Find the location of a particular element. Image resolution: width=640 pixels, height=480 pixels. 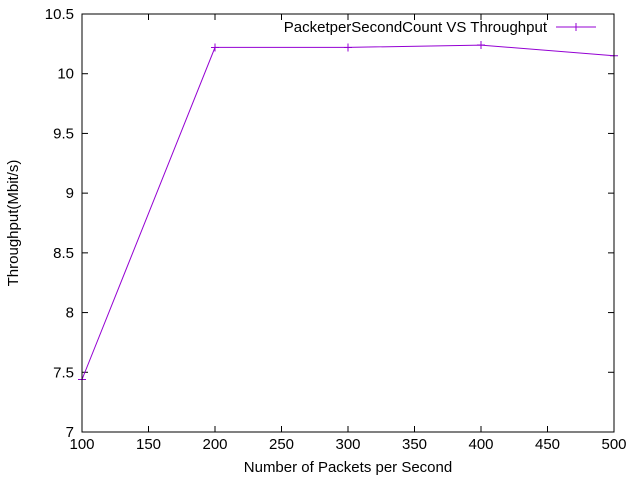

x-axis-label: Number of Packets per Second is located at coordinates (348, 467).